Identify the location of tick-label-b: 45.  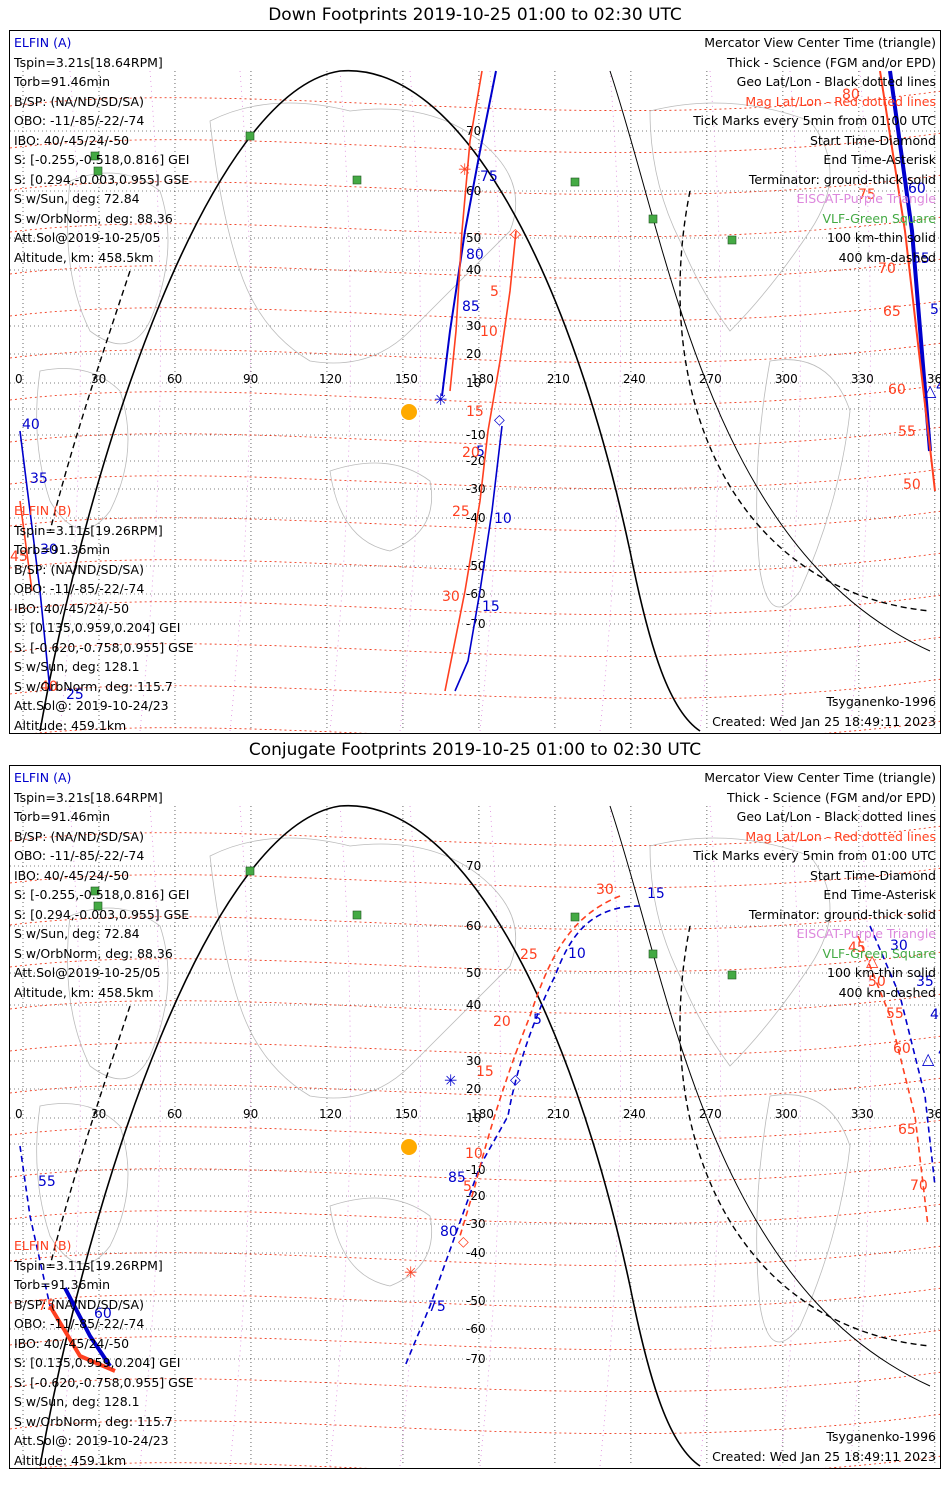
(857, 948).